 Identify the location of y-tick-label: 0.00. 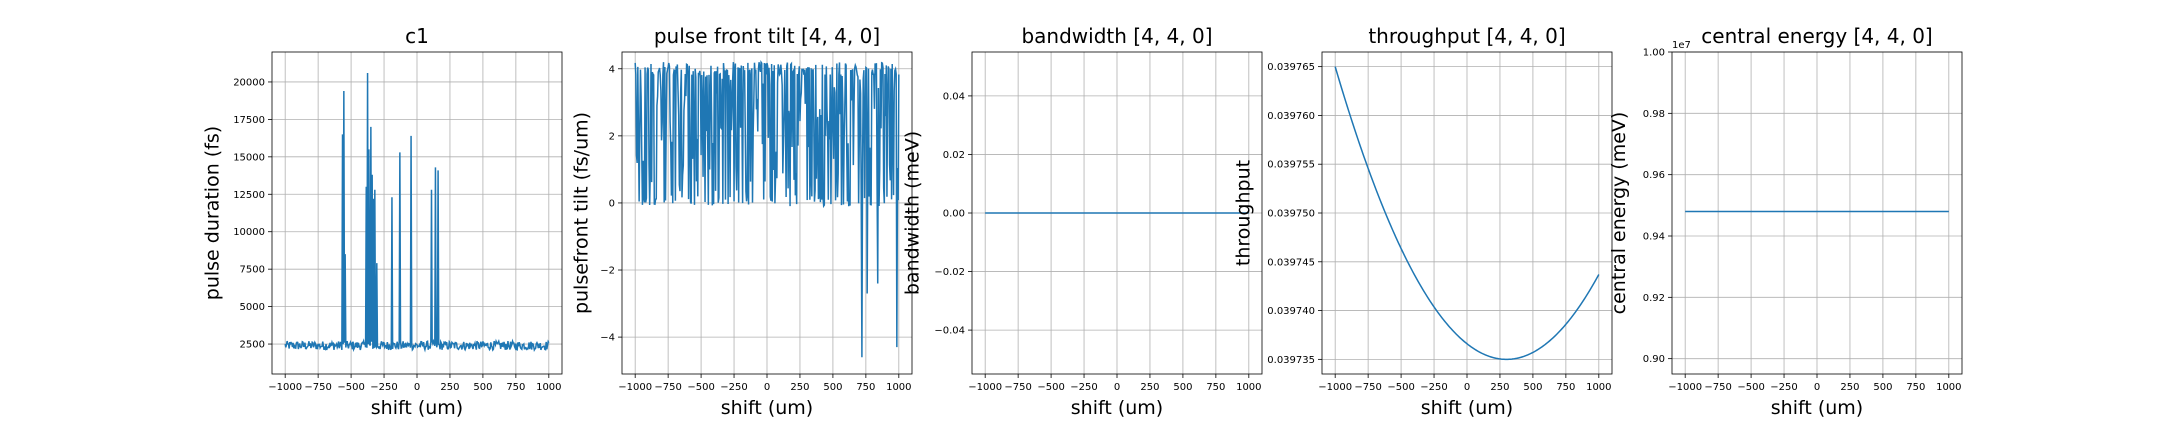
(954, 214).